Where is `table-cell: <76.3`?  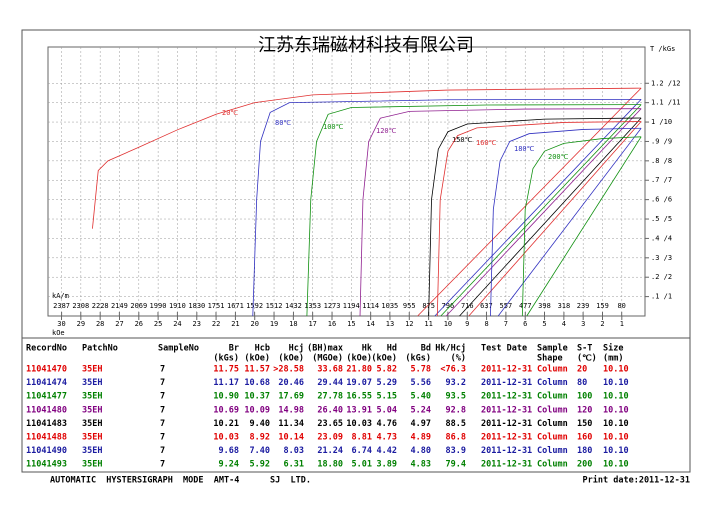 table-cell: <76.3 is located at coordinates (453, 370).